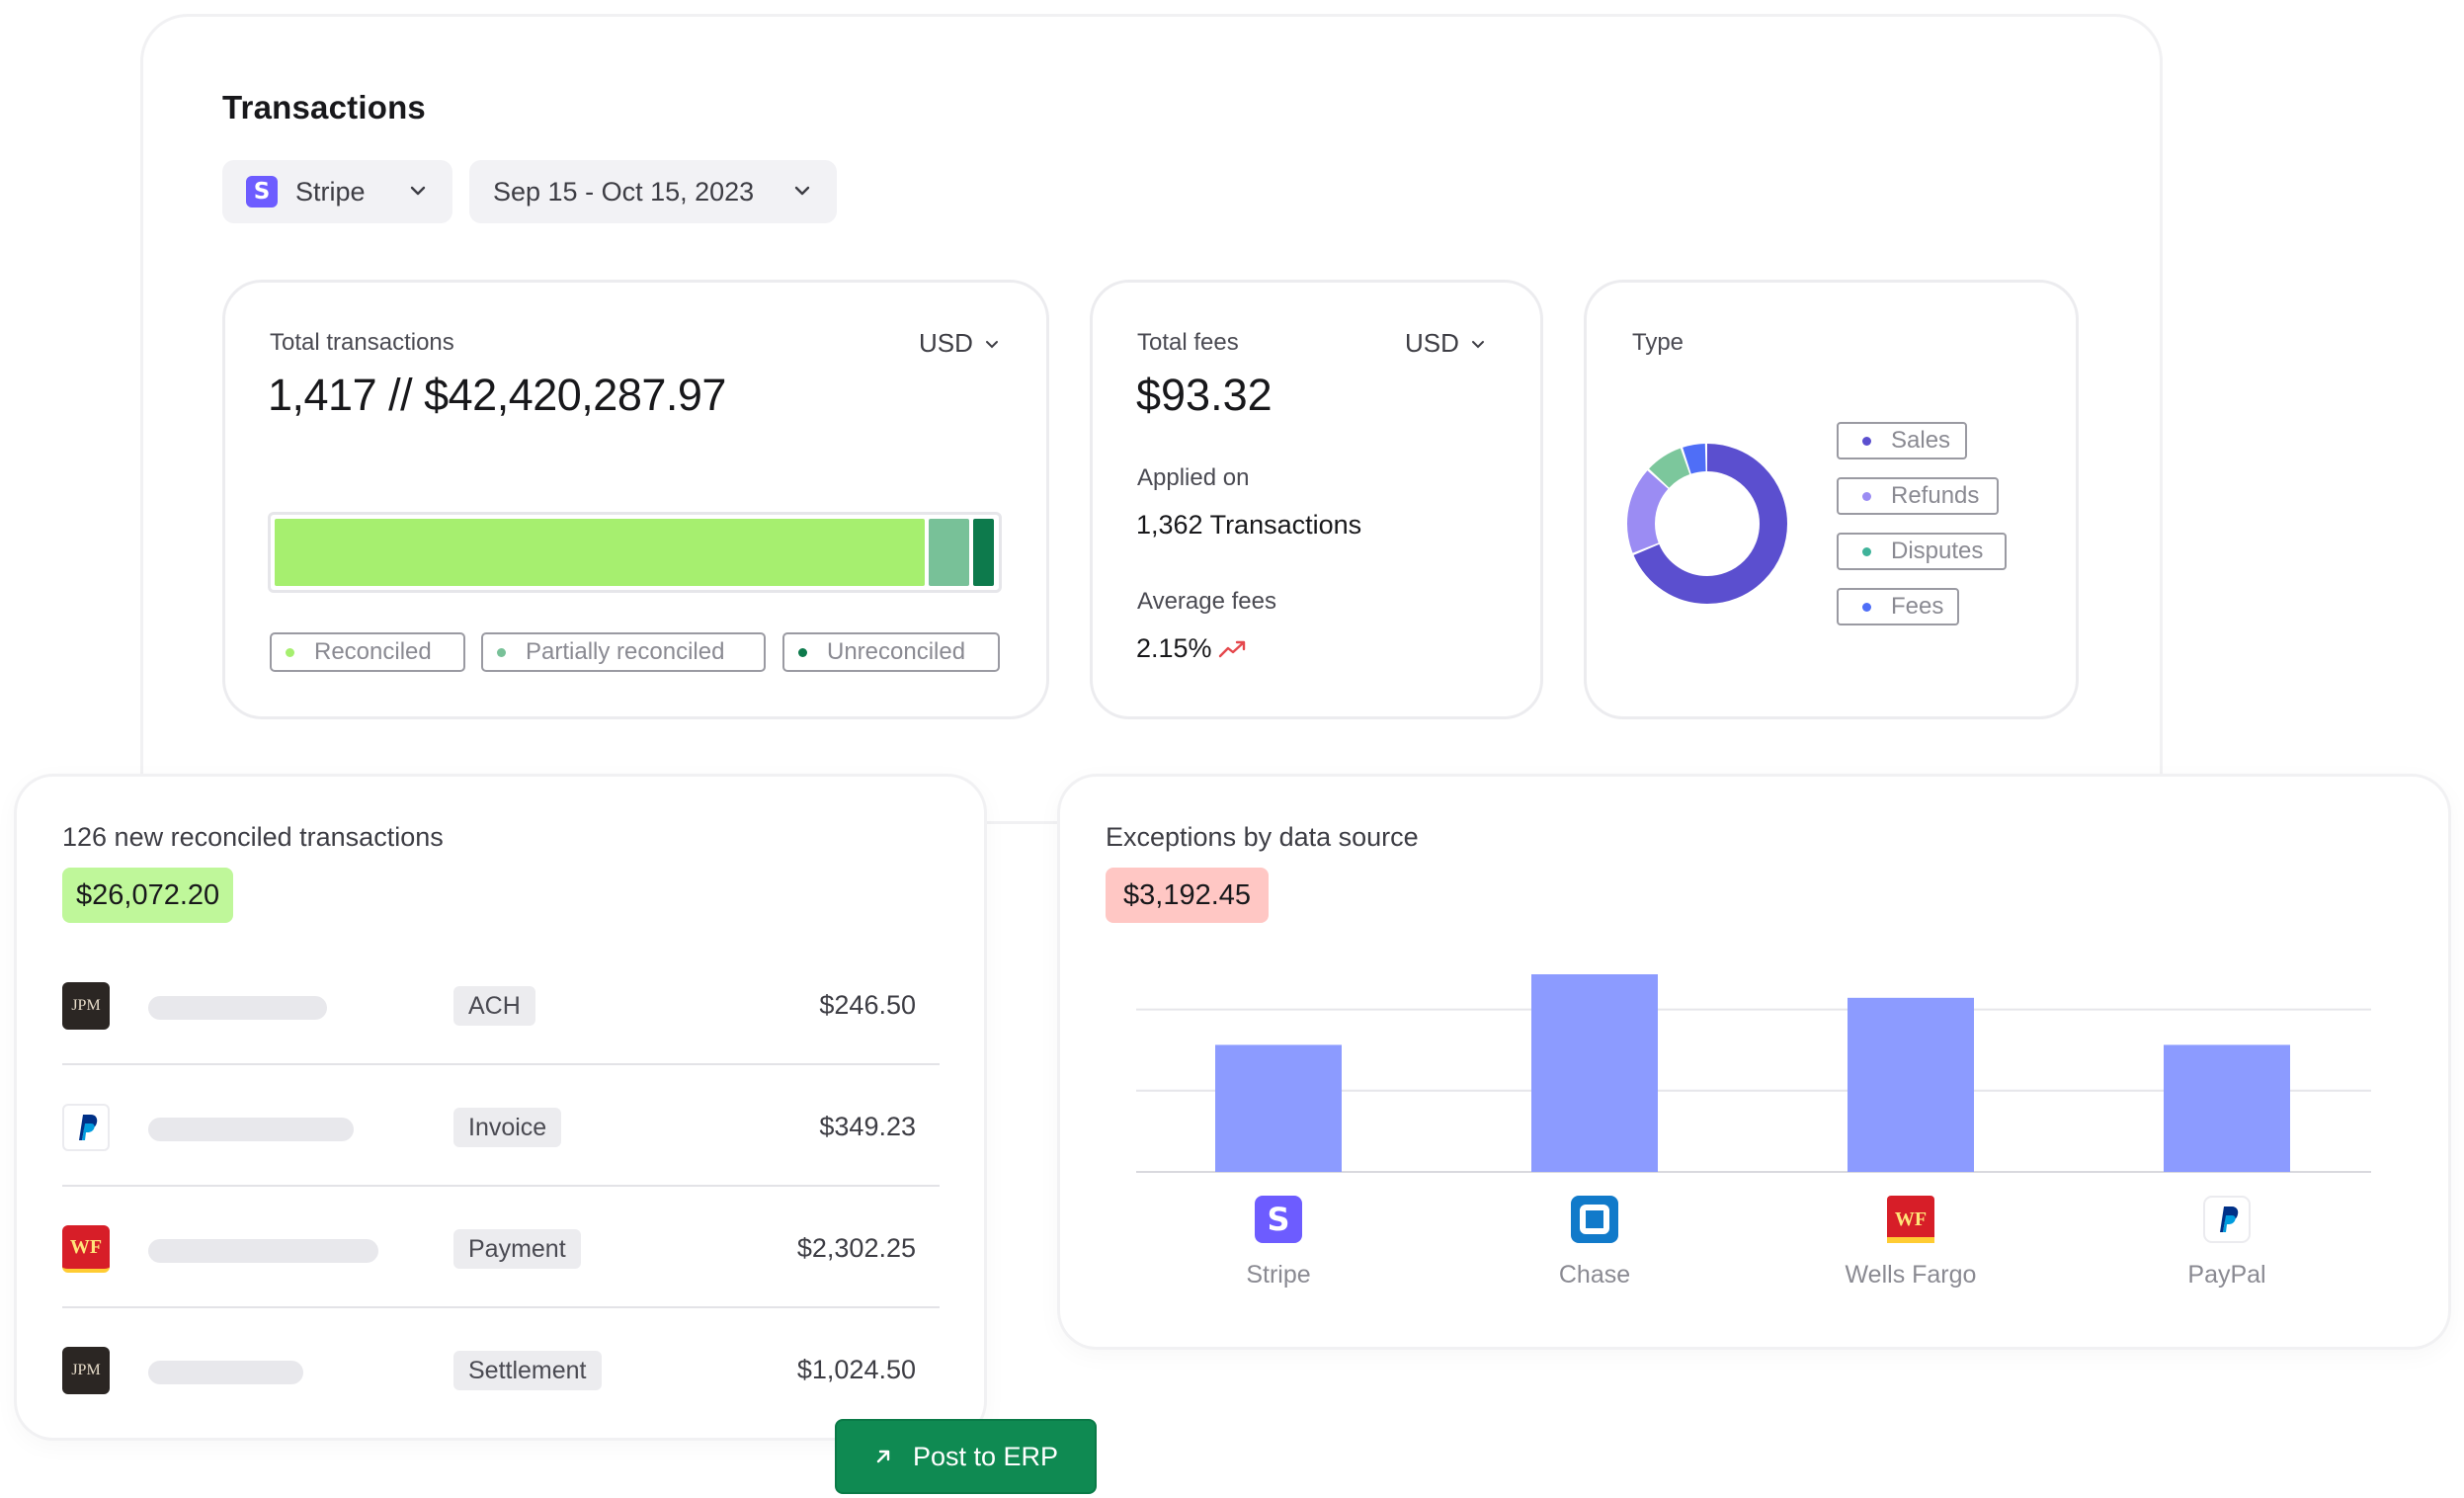 The image size is (2464, 1498). I want to click on applied-on-label: Applied on, so click(1193, 477).